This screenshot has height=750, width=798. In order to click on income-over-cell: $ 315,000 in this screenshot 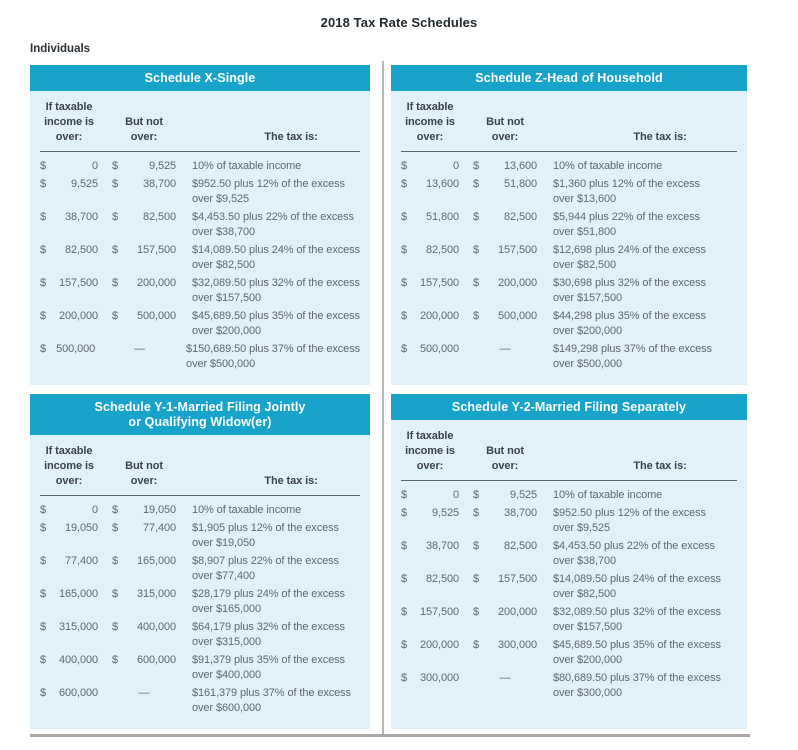, I will do `click(69, 635)`.